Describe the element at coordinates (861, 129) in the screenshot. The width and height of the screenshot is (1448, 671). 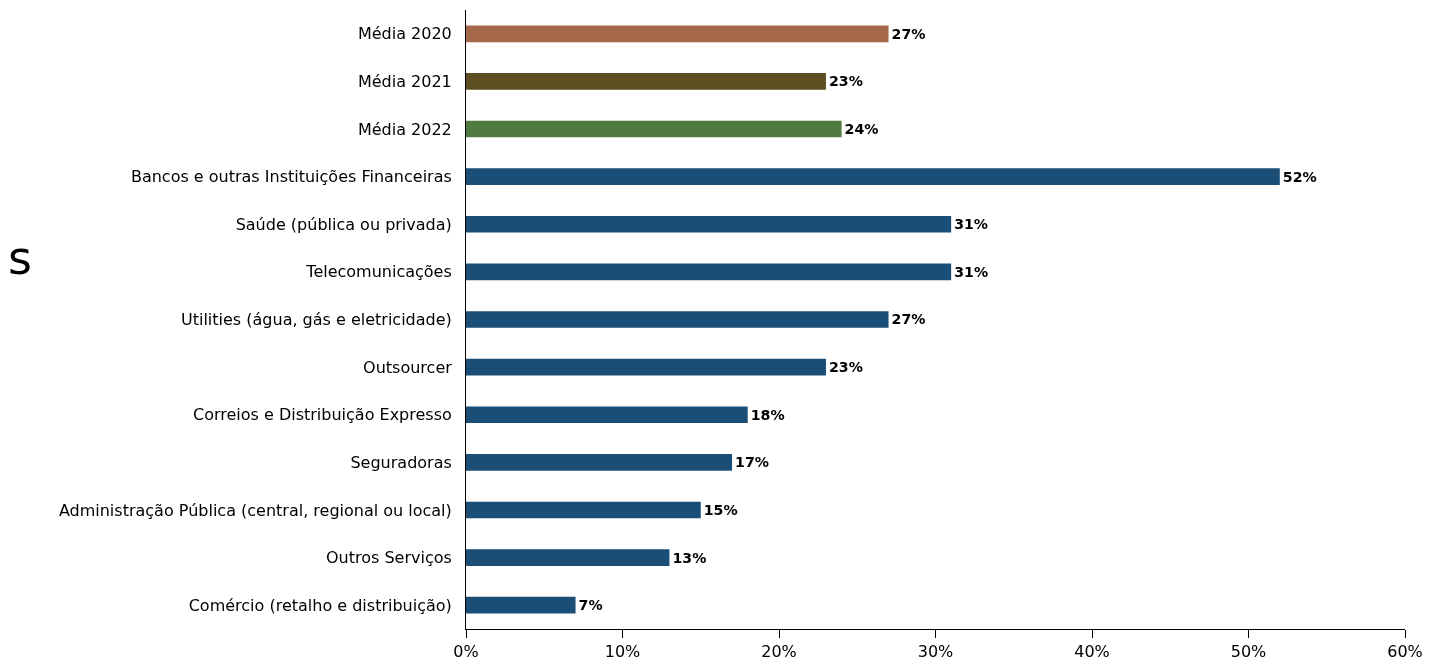
I see `data-label: 24%` at that location.